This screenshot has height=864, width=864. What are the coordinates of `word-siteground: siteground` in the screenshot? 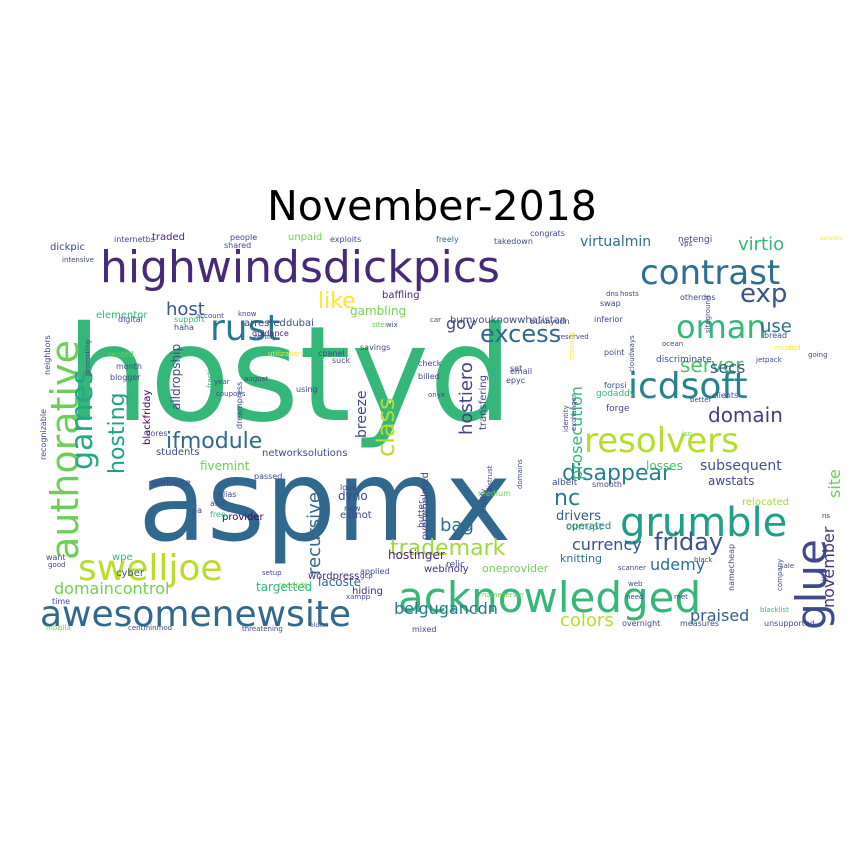 It's located at (708, 314).